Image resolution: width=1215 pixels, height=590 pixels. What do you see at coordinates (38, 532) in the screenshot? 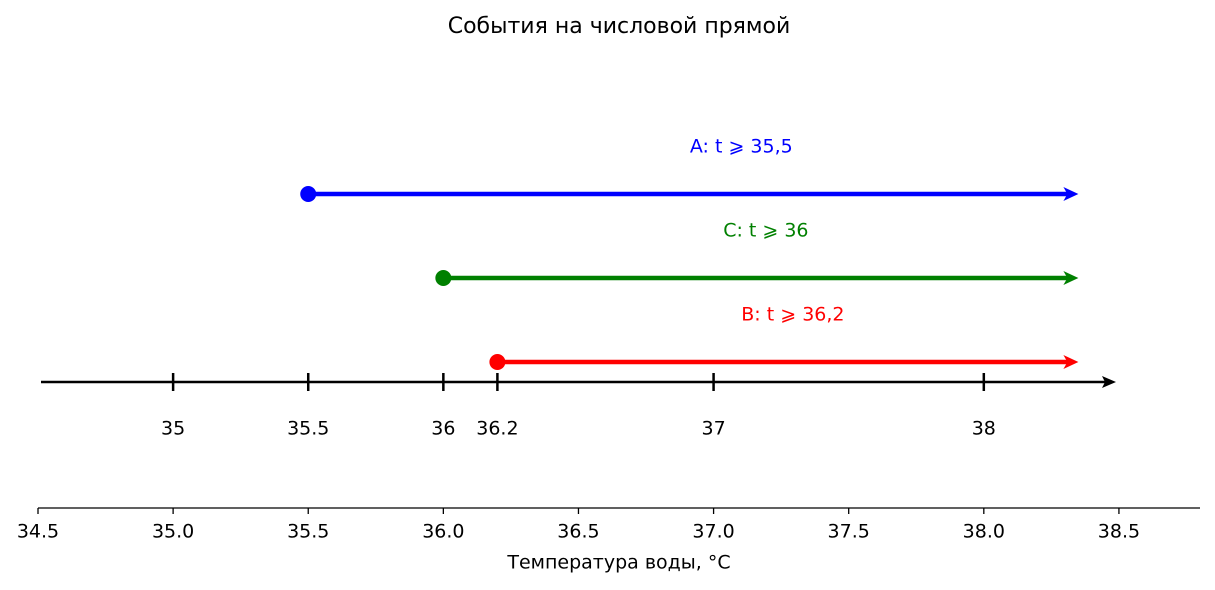
I see `x-tick-label: 34.5` at bounding box center [38, 532].